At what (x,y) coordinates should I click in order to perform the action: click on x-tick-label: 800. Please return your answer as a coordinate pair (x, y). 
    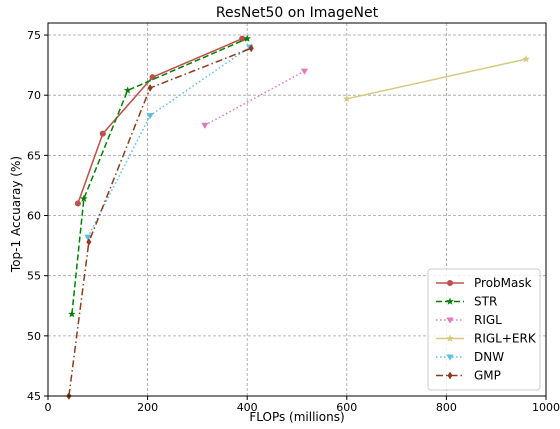
    Looking at the image, I should click on (446, 407).